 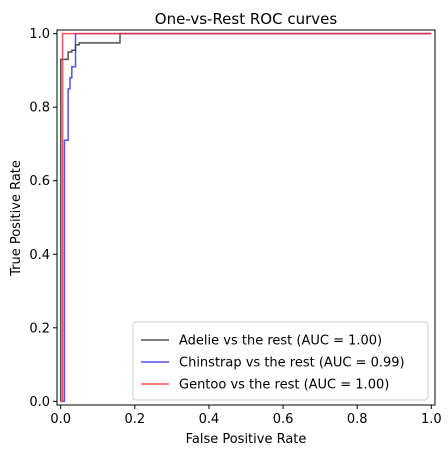 What do you see at coordinates (280, 341) in the screenshot?
I see `legend-label: Adelie vs the rest (AUC = 1.00)` at bounding box center [280, 341].